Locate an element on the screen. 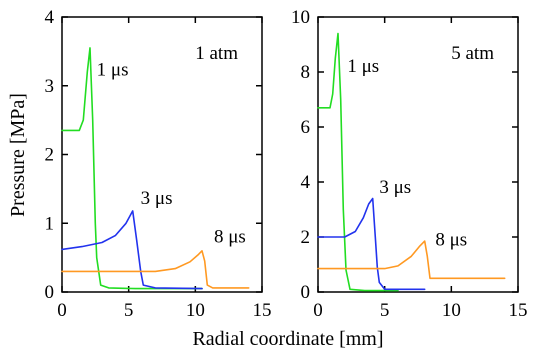 The width and height of the screenshot is (539, 354). panel-1-x-tick-label: 10 is located at coordinates (195, 310).